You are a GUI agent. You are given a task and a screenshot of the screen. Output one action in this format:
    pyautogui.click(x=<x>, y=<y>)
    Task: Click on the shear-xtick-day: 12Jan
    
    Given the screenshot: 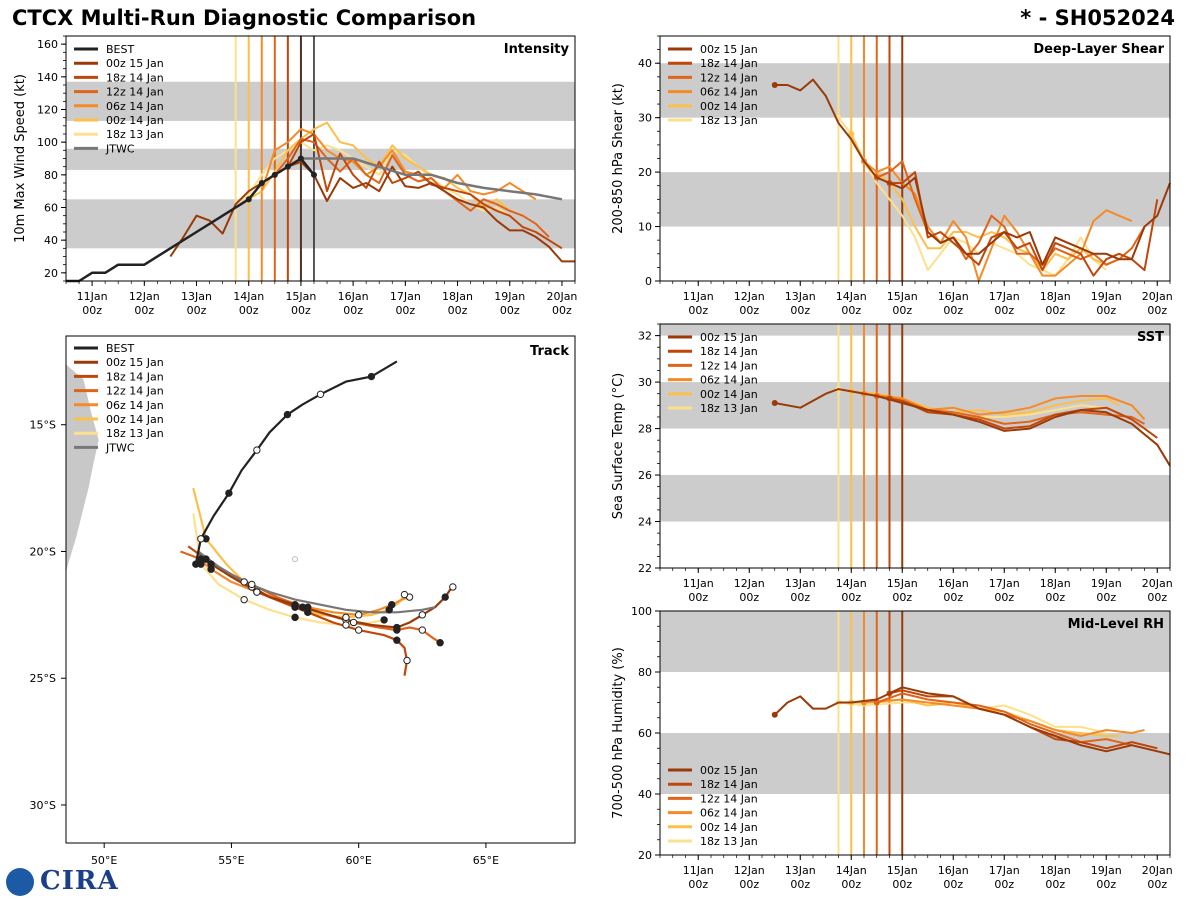 What is the action you would take?
    pyautogui.click(x=749, y=296)
    